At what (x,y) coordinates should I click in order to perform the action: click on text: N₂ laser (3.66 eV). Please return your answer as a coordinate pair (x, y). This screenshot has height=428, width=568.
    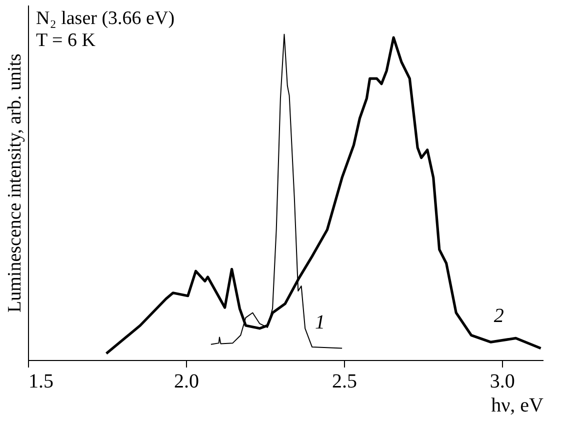
    Looking at the image, I should click on (105, 18).